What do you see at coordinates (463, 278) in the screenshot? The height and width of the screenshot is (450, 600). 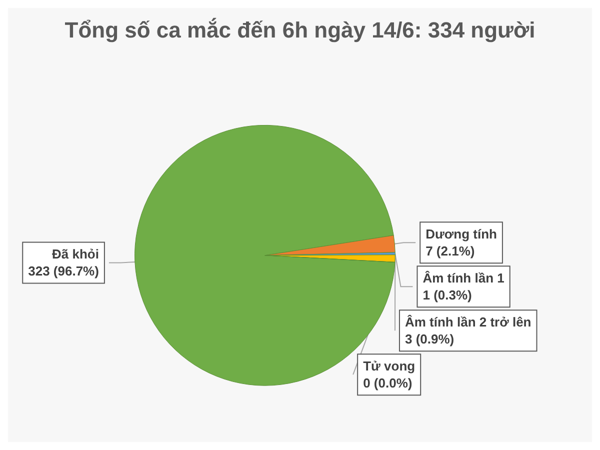 I see `slice-label: Âm tính lần 1` at bounding box center [463, 278].